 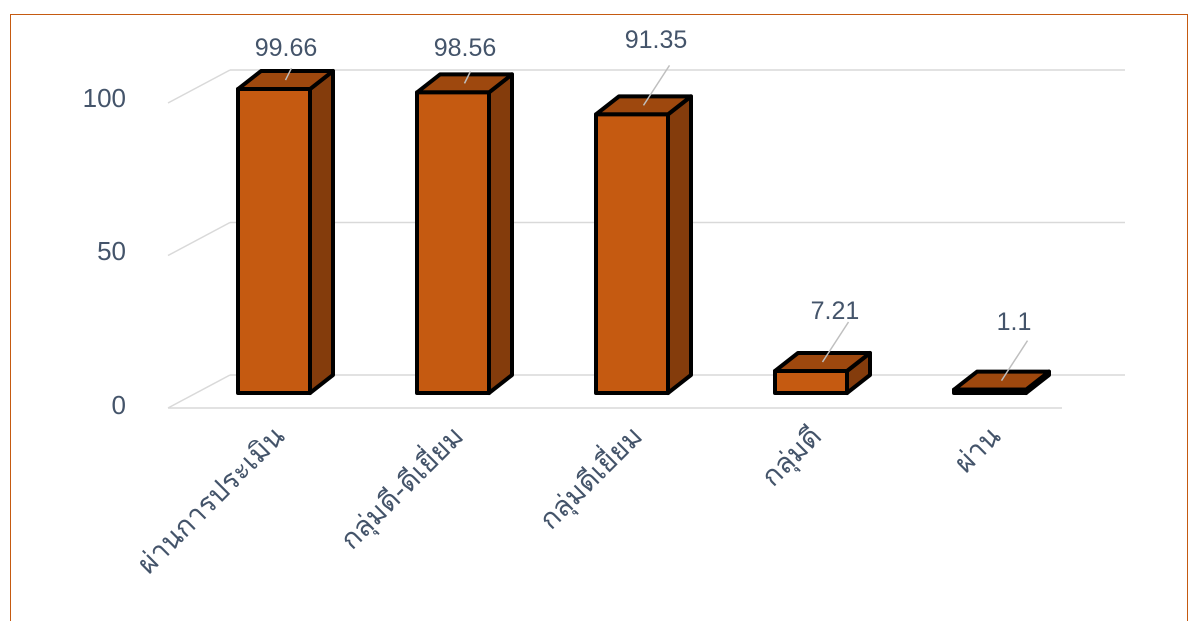 I want to click on category-label-2: กลุ่มดี-ดีเยี่ยม, so click(x=400, y=486).